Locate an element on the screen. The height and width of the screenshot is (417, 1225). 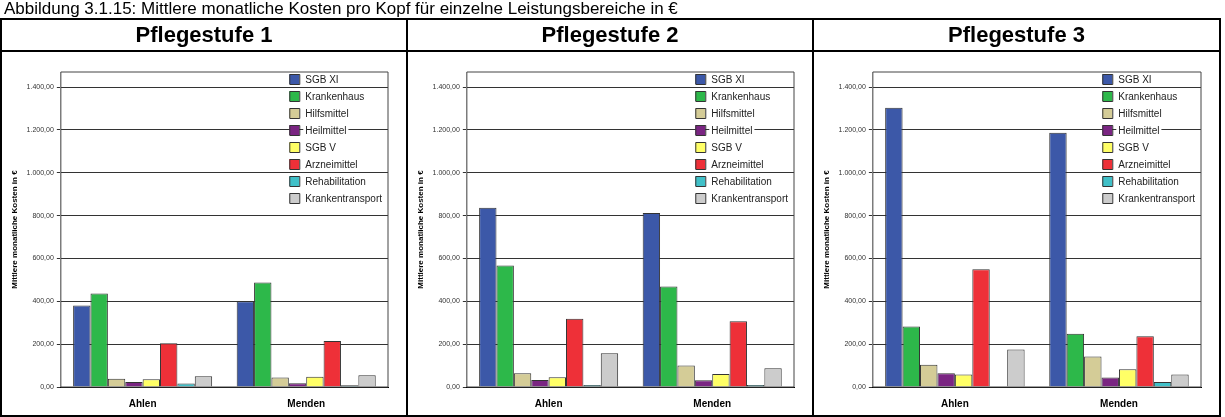
text: Abbildung 3.1.15: Mittlere monatliche Kosten pro Kopf für einzelne Leistungsbereiche in € is located at coordinates (341, 9).